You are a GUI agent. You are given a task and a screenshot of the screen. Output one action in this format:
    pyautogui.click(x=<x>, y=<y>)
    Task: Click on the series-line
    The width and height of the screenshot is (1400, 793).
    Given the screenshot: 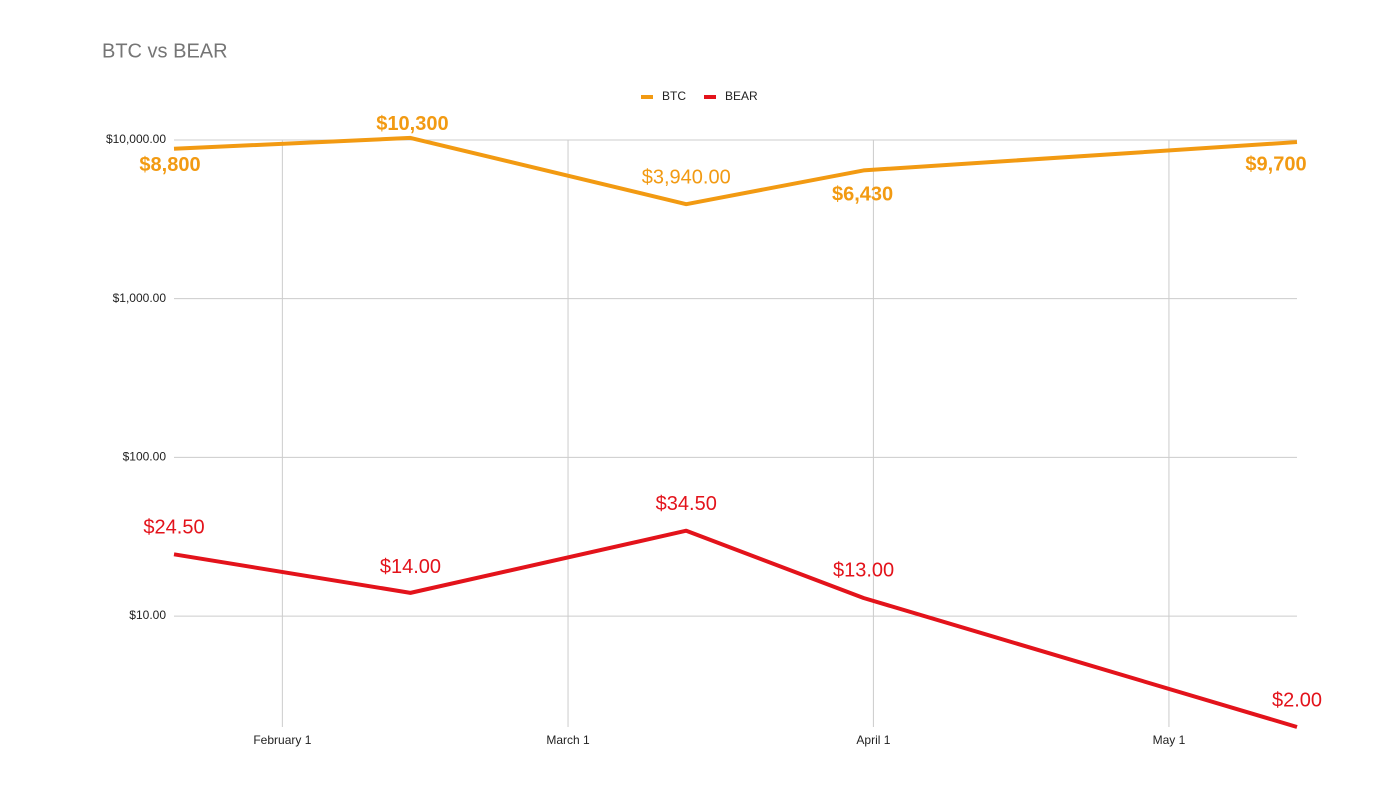 What is the action you would take?
    pyautogui.click(x=735, y=171)
    